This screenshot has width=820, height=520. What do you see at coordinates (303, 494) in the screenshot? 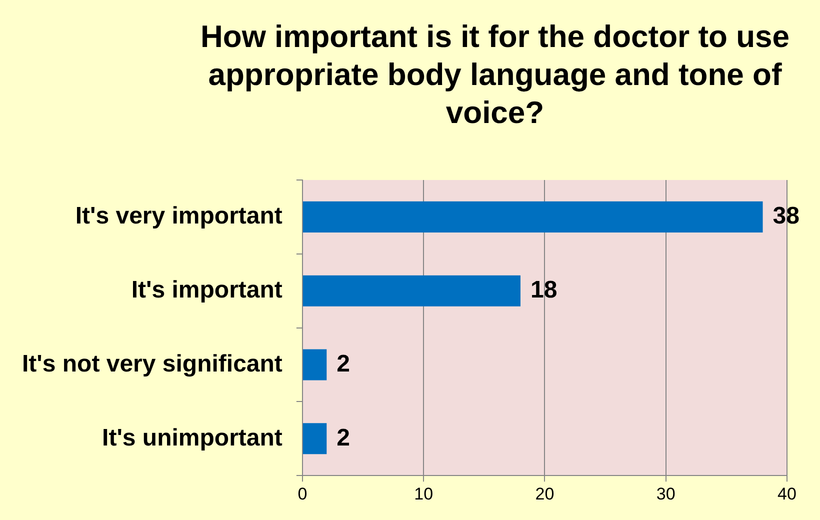
I see `x-tick-label: 0` at bounding box center [303, 494].